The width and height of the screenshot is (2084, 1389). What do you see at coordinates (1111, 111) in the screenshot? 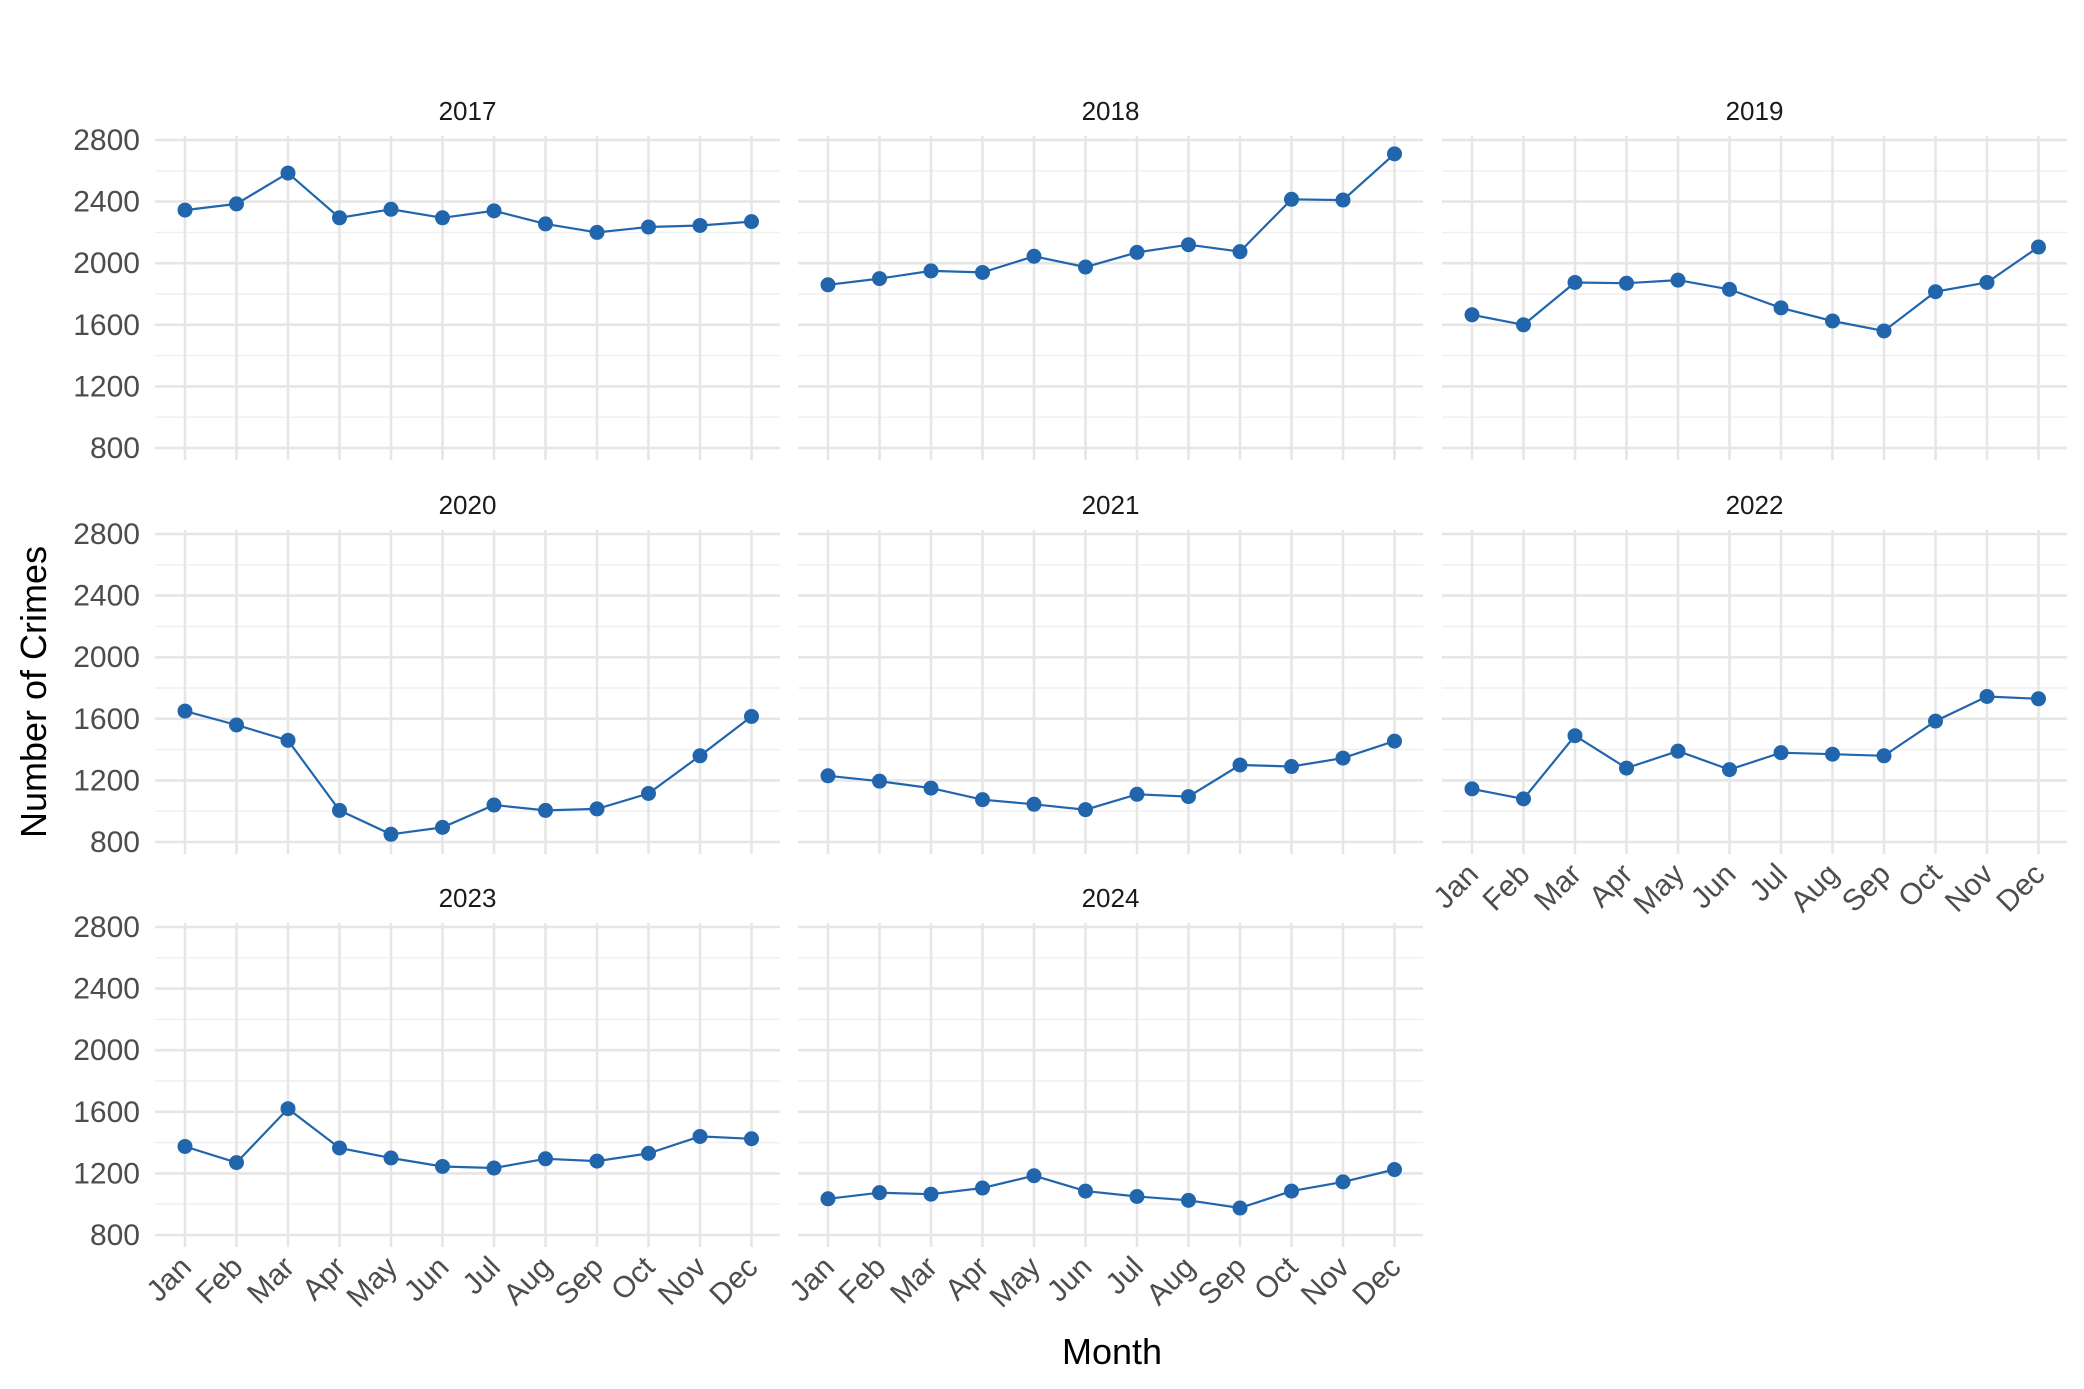
I see `facet-title-2018: 2018` at bounding box center [1111, 111].